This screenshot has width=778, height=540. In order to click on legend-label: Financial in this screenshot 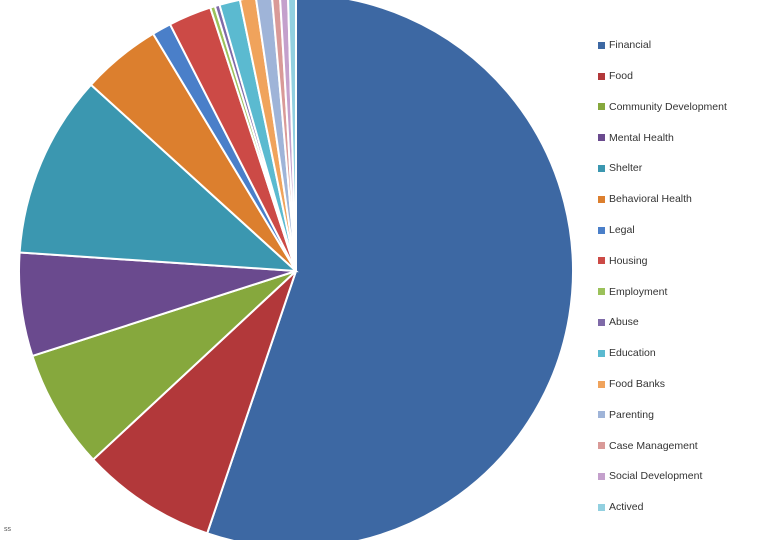, I will do `click(630, 45)`.